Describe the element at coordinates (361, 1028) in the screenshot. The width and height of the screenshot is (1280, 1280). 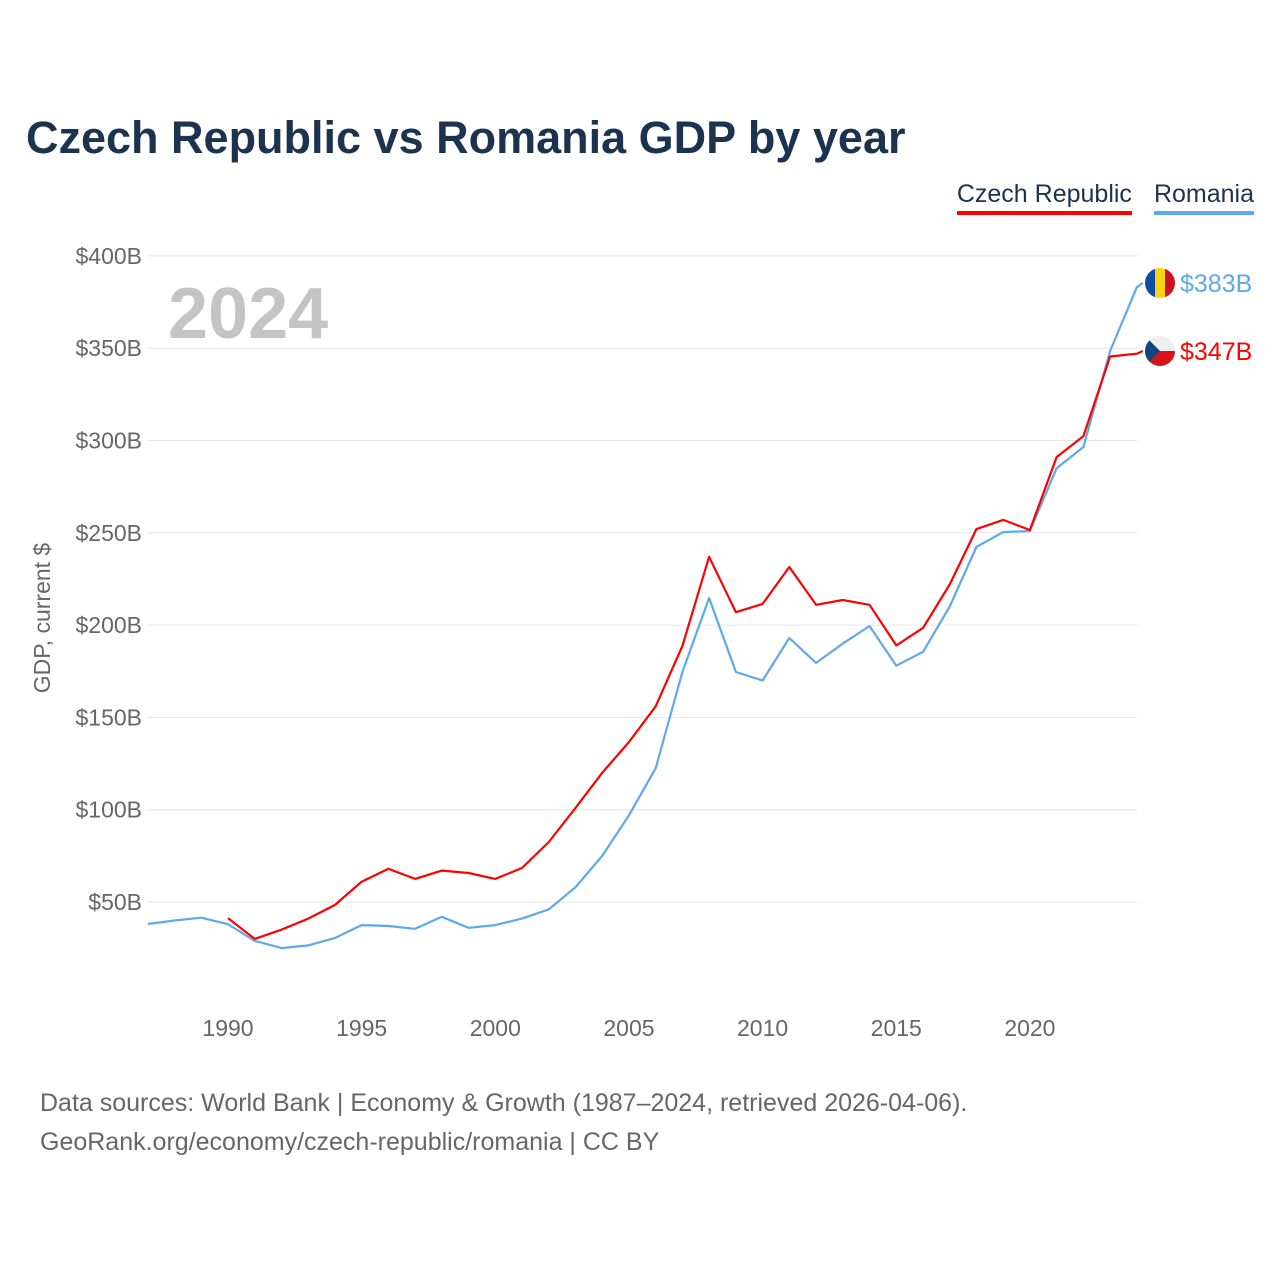
I see `x-tick-label: 1995` at that location.